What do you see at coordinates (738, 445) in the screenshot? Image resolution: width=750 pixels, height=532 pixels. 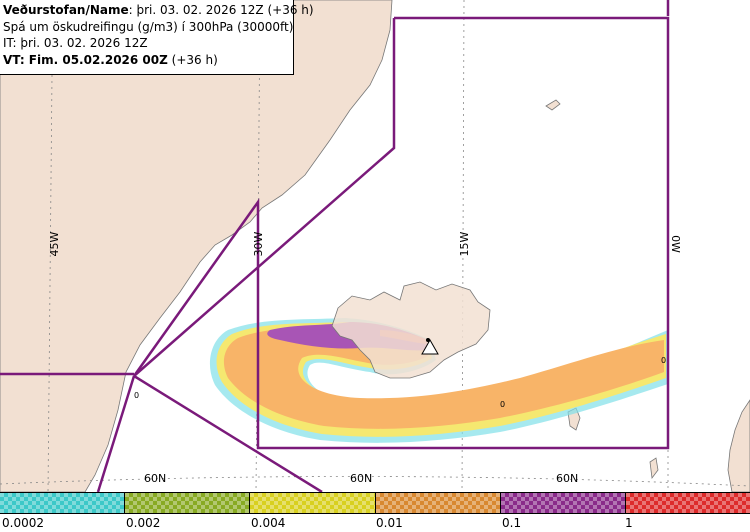 I see `scandinavia-edge` at bounding box center [738, 445].